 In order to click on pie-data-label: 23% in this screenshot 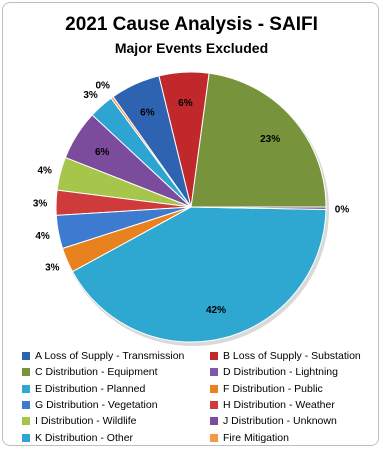, I will do `click(270, 139)`.